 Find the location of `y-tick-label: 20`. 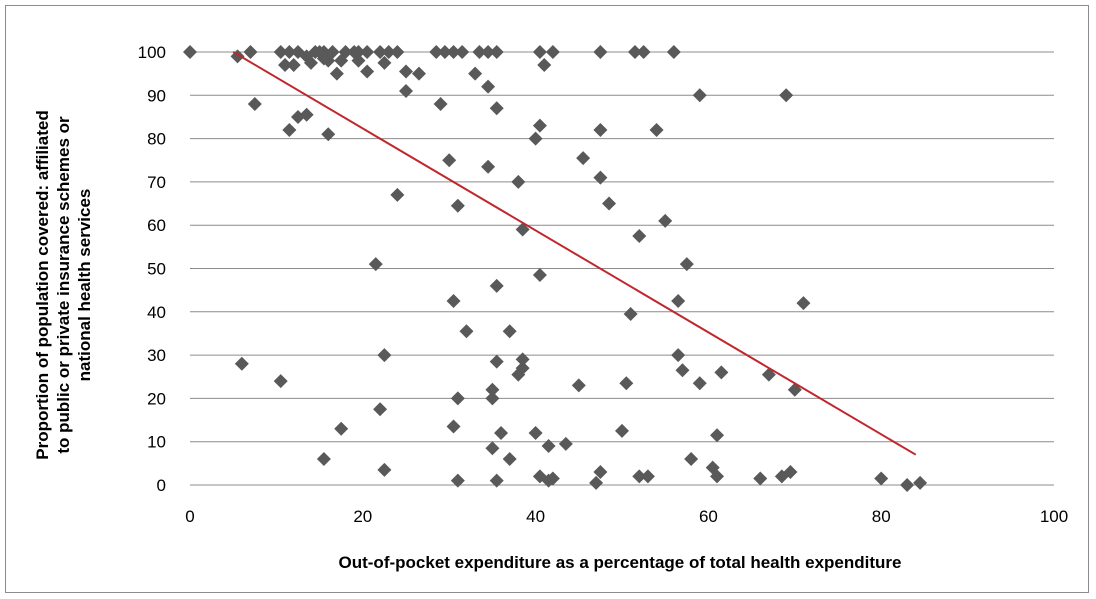

y-tick-label: 20 is located at coordinates (156, 398).